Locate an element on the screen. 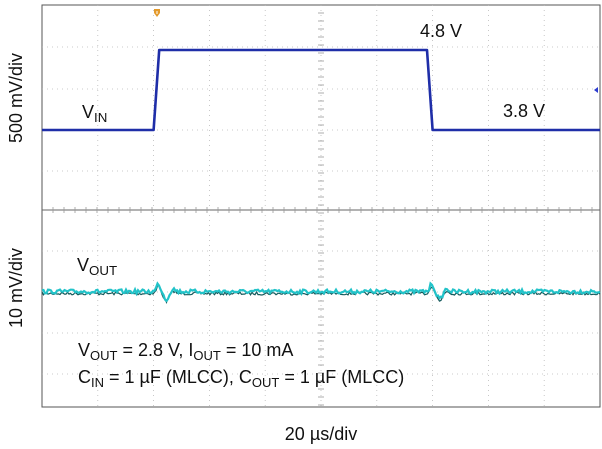 The image size is (602, 449). vin-label: VIN is located at coordinates (94, 113).